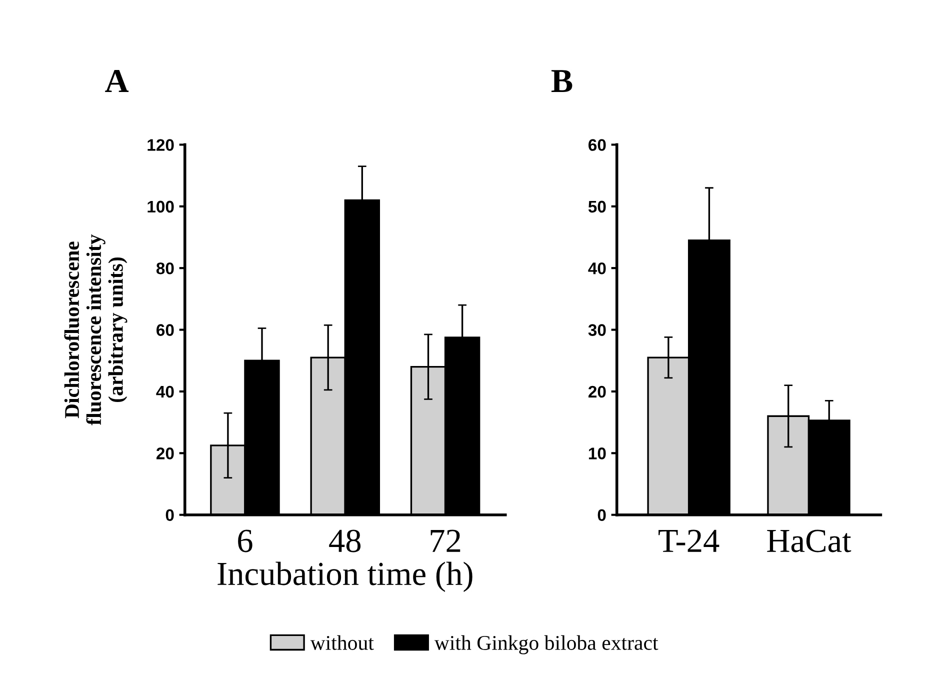  I want to click on y-tick-label: 10, so click(597, 454).